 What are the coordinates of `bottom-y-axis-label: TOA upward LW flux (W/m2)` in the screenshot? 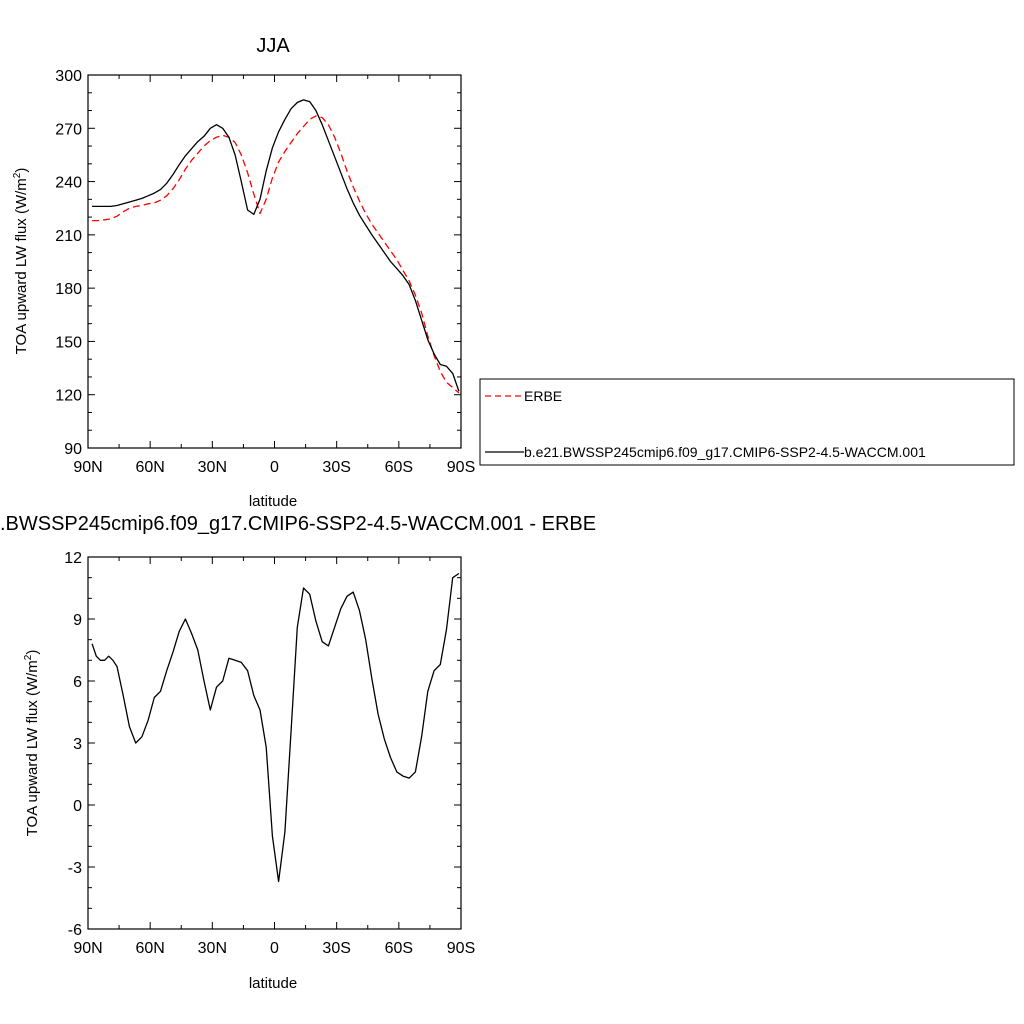 It's located at (32, 743).